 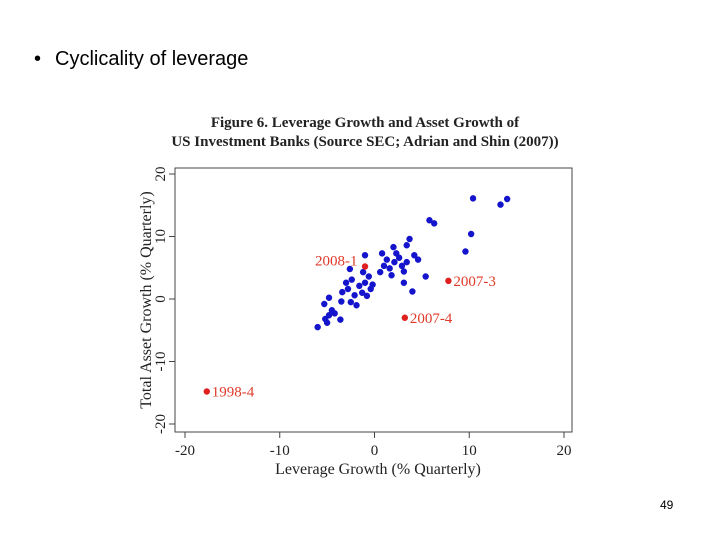 What do you see at coordinates (667, 505) in the screenshot?
I see `slide-number: 49` at bounding box center [667, 505].